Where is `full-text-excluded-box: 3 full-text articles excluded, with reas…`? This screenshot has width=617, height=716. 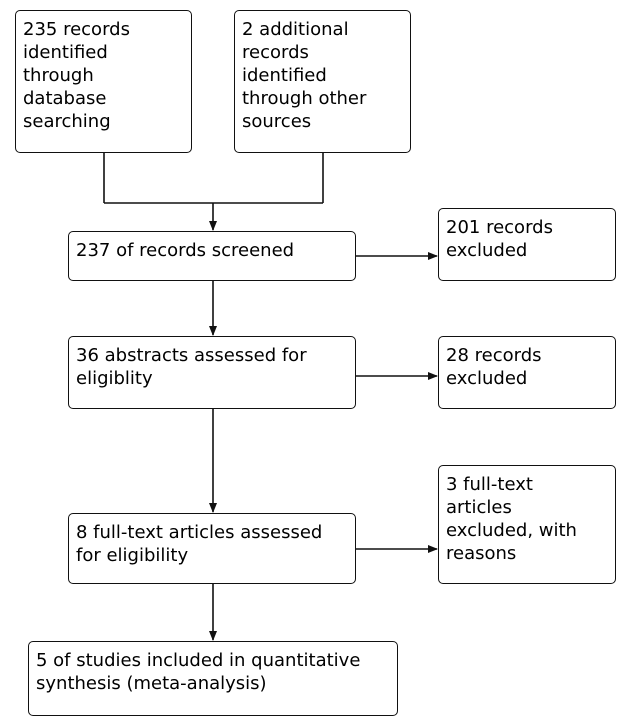
full-text-excluded-box: 3 full-text articles excluded, with reas… is located at coordinates (527, 524).